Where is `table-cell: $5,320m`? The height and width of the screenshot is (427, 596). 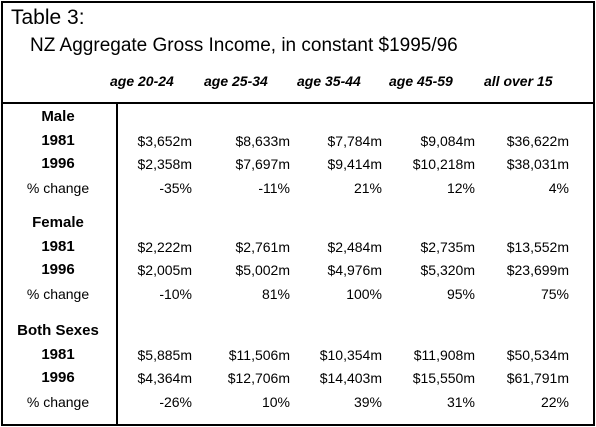
table-cell: $5,320m is located at coordinates (447, 270).